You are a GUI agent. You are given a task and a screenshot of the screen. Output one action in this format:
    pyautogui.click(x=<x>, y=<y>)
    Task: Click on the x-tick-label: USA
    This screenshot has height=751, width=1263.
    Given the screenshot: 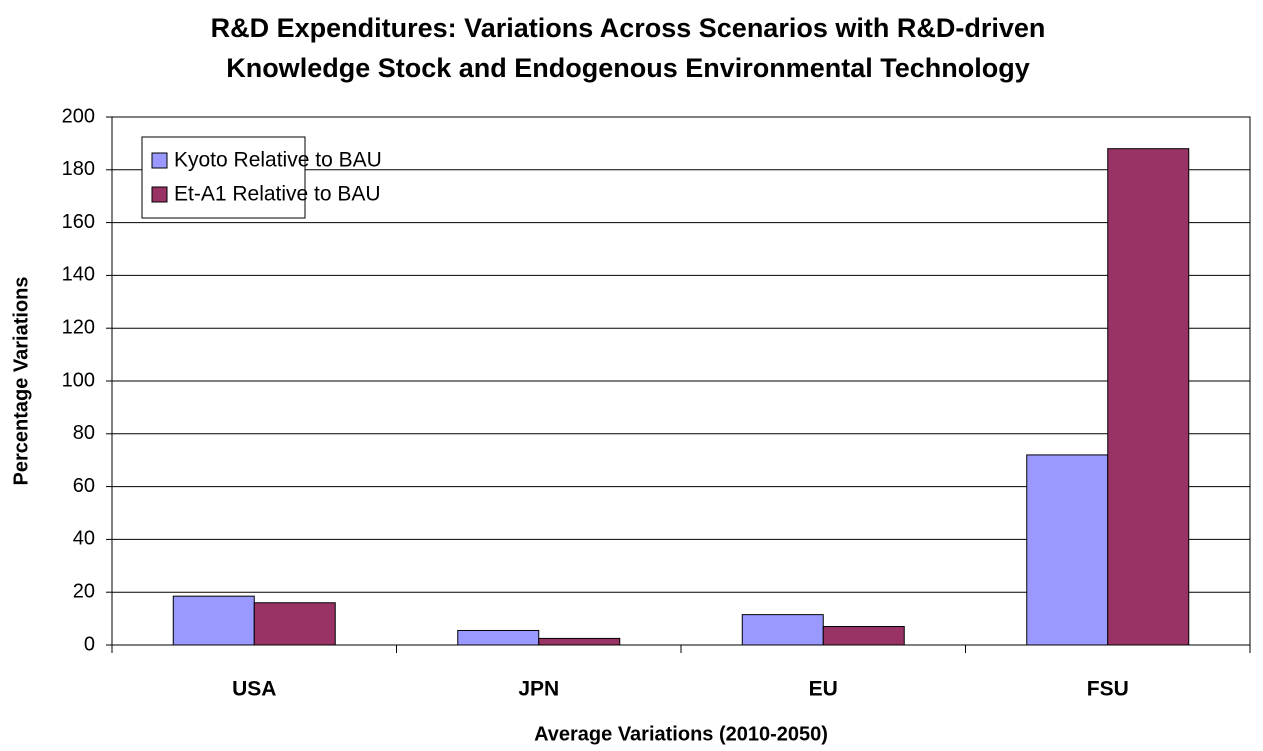 What is the action you would take?
    pyautogui.click(x=254, y=689)
    